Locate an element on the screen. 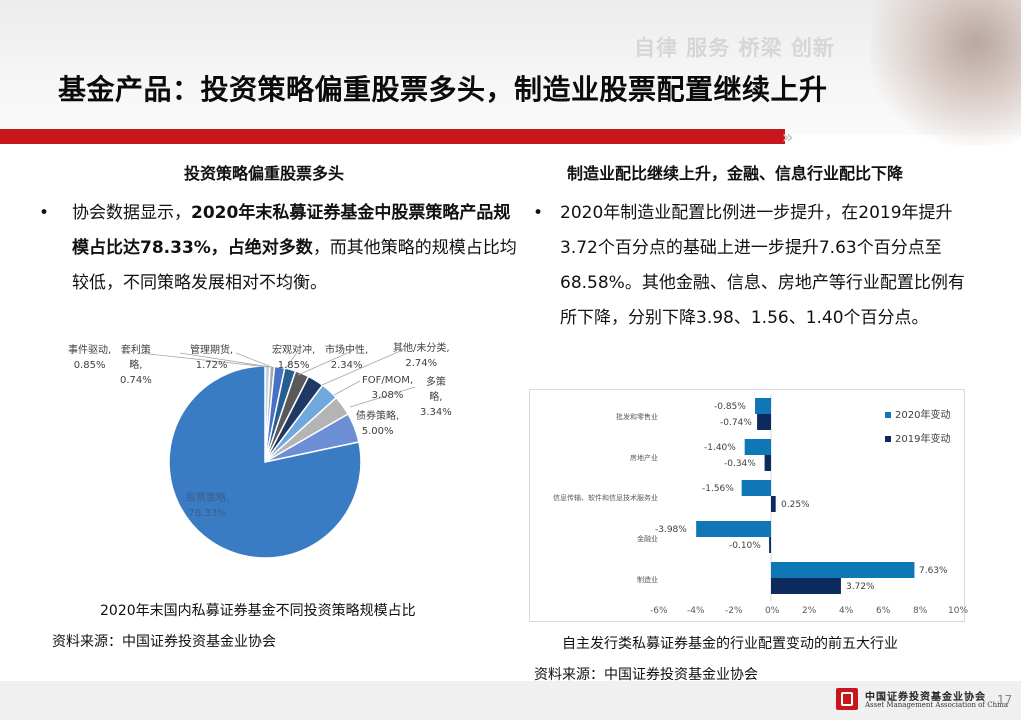 This screenshot has width=1021, height=720. pie-svg is located at coordinates (277, 453).